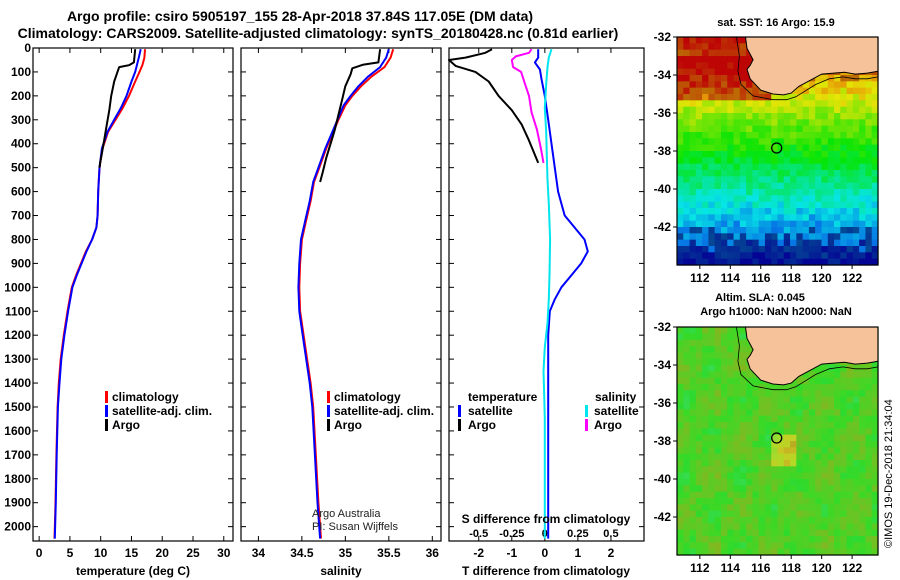 Image resolution: width=900 pixels, height=580 pixels. I want to click on difference-x-axis-label: T difference from climatology, so click(546, 571).